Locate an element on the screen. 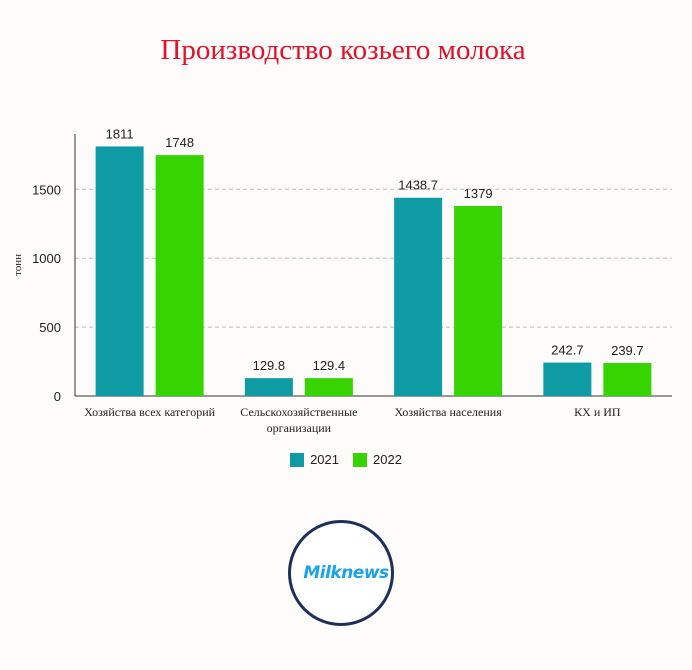  logo-text: Milknews is located at coordinates (346, 573).